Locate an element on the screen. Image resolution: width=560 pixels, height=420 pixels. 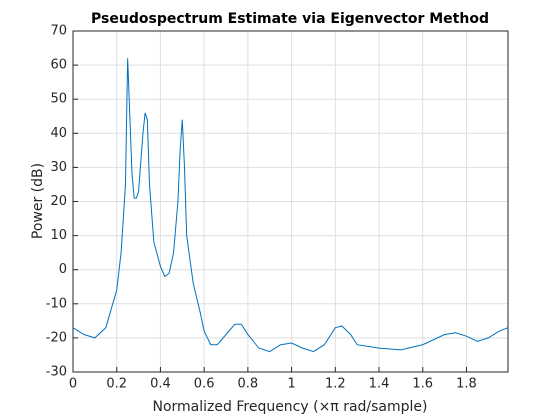
x-tick-label: 0 is located at coordinates (73, 384).